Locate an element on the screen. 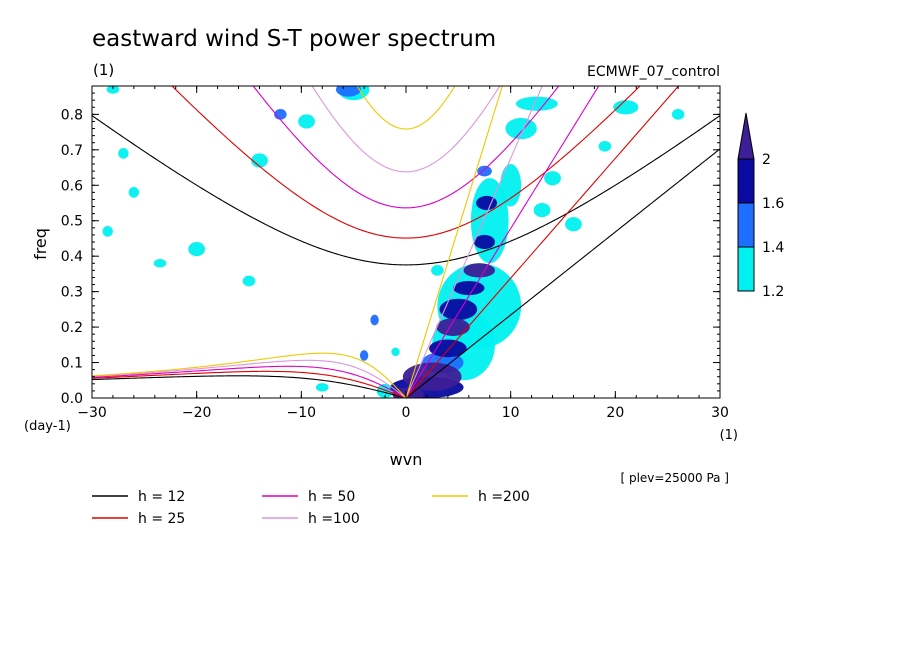  source-label: ECMWF_07_control is located at coordinates (653, 72).